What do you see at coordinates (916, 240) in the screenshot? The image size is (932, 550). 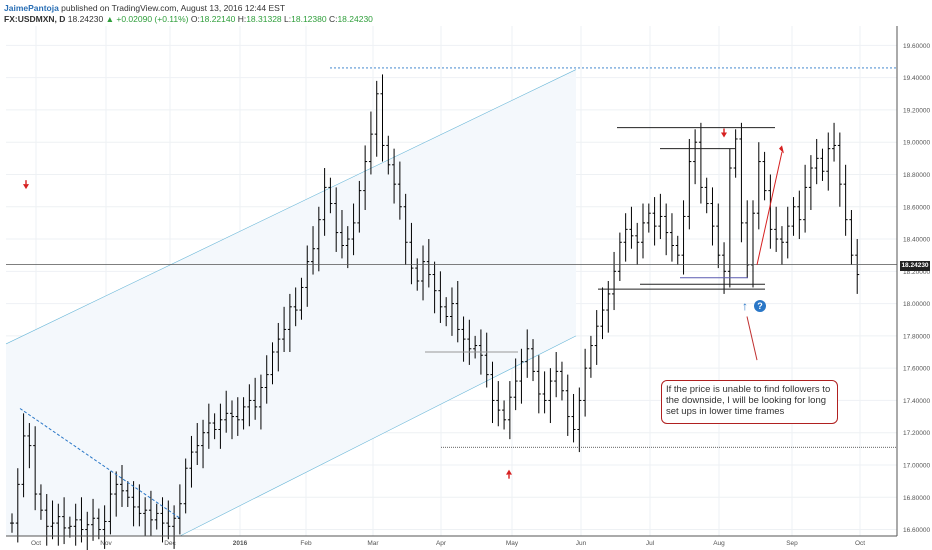 I see `y-tick-label: 18.40000` at bounding box center [916, 240].